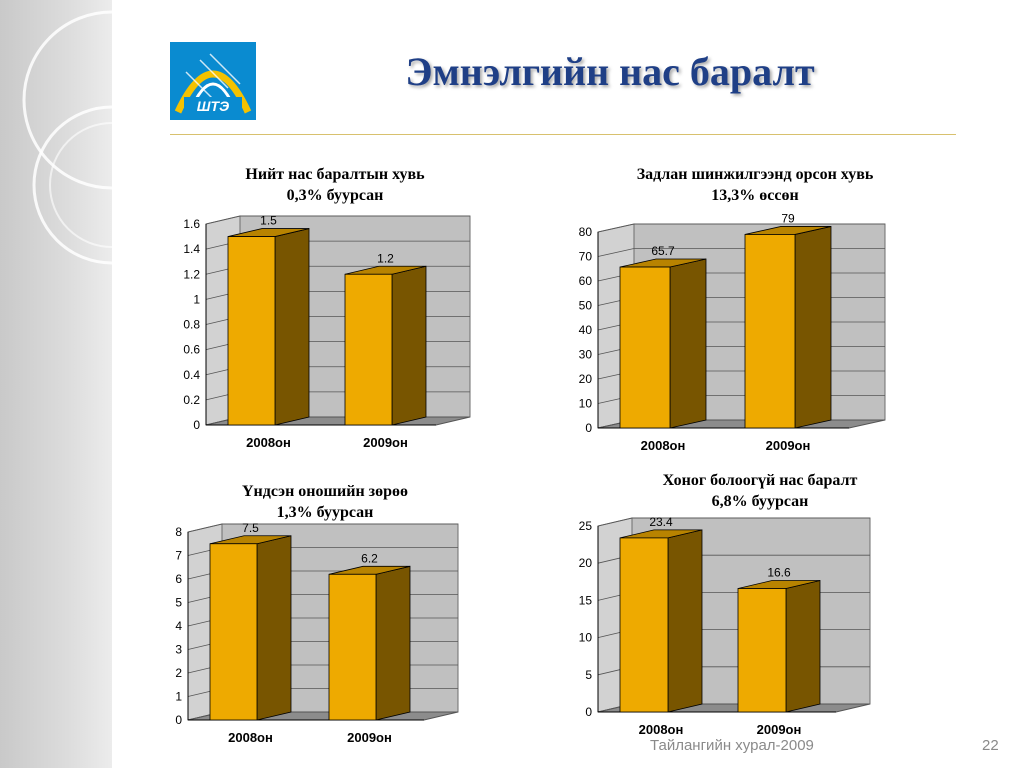  Describe the element at coordinates (191, 350) in the screenshot. I see `y-tick-label: 0.6` at that location.